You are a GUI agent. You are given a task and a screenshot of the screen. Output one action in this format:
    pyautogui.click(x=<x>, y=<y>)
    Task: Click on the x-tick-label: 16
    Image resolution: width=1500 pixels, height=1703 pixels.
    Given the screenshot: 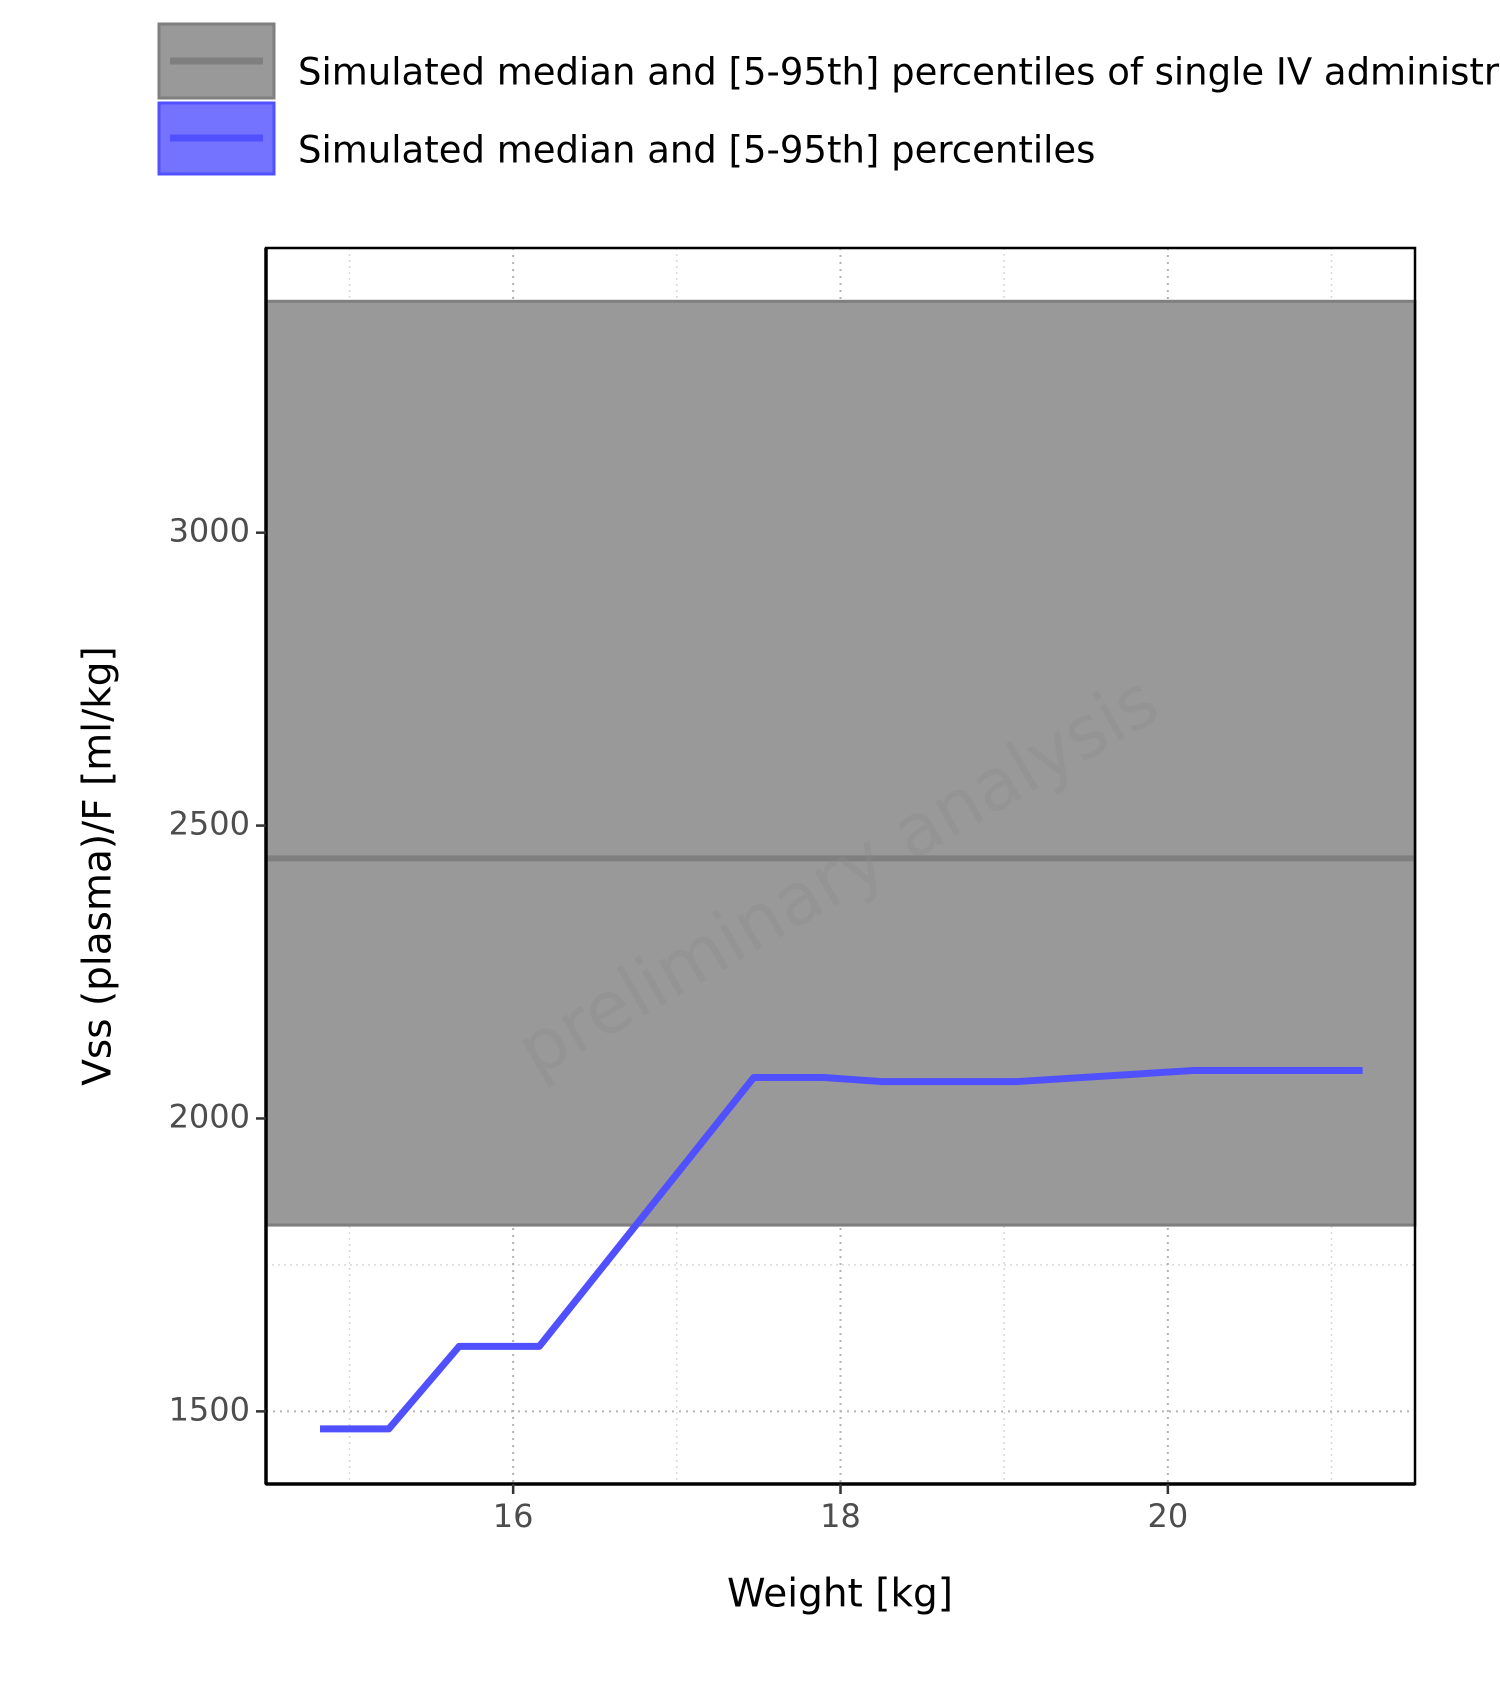 What is the action you would take?
    pyautogui.click(x=513, y=1516)
    